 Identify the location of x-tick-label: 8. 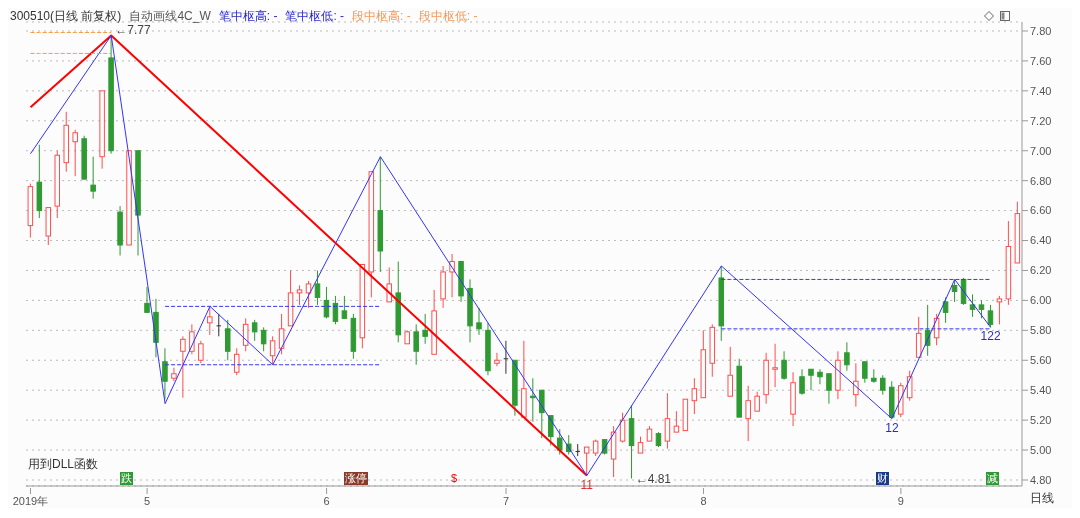
(703, 501).